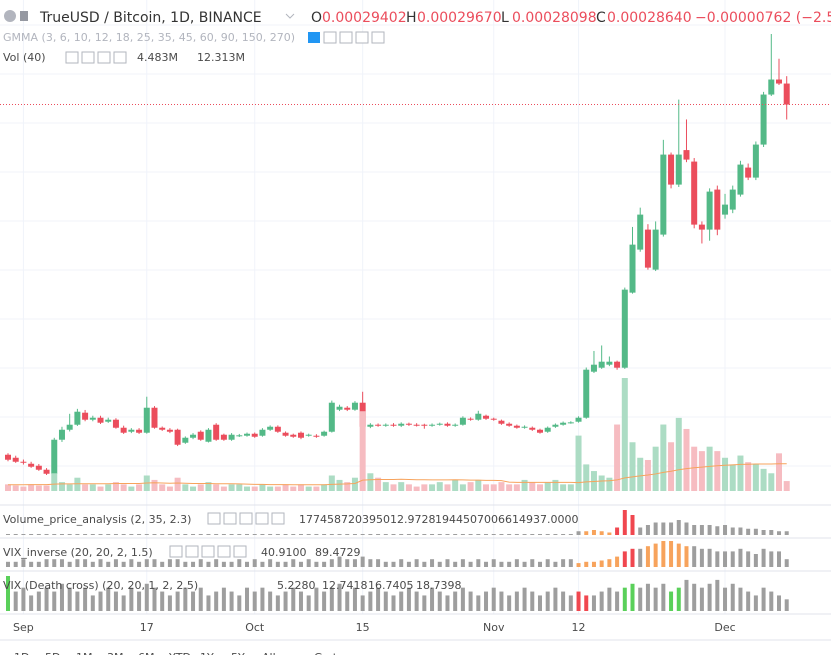  Describe the element at coordinates (100, 585) in the screenshot. I see `pane-title: VIX (Death cross) (20, 20, 1, 2, 2.5)` at that location.